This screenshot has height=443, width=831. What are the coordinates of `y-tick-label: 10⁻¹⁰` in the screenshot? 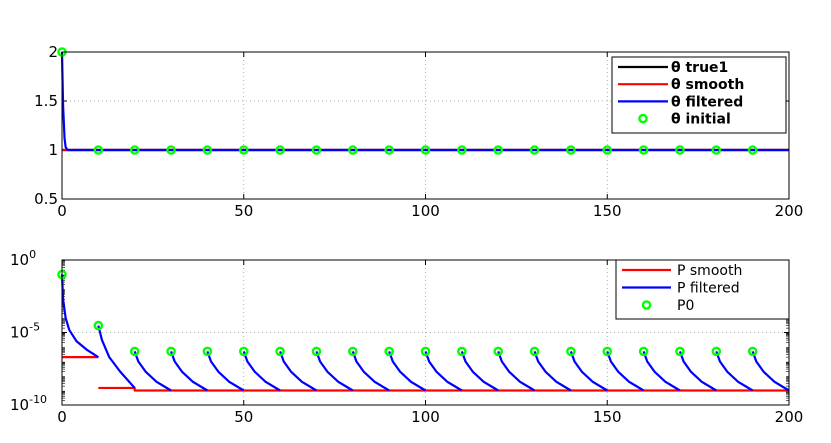 It's located at (28, 403).